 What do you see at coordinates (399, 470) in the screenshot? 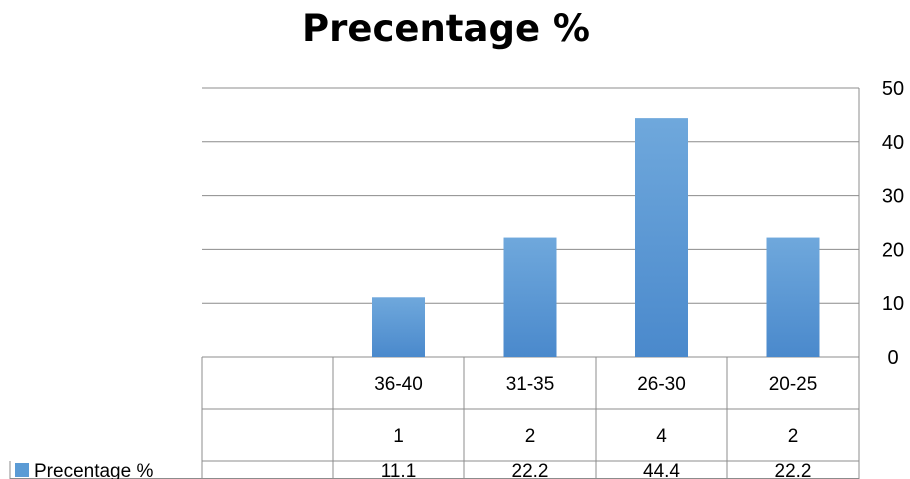
I see `data-label: 11.1` at bounding box center [399, 470].